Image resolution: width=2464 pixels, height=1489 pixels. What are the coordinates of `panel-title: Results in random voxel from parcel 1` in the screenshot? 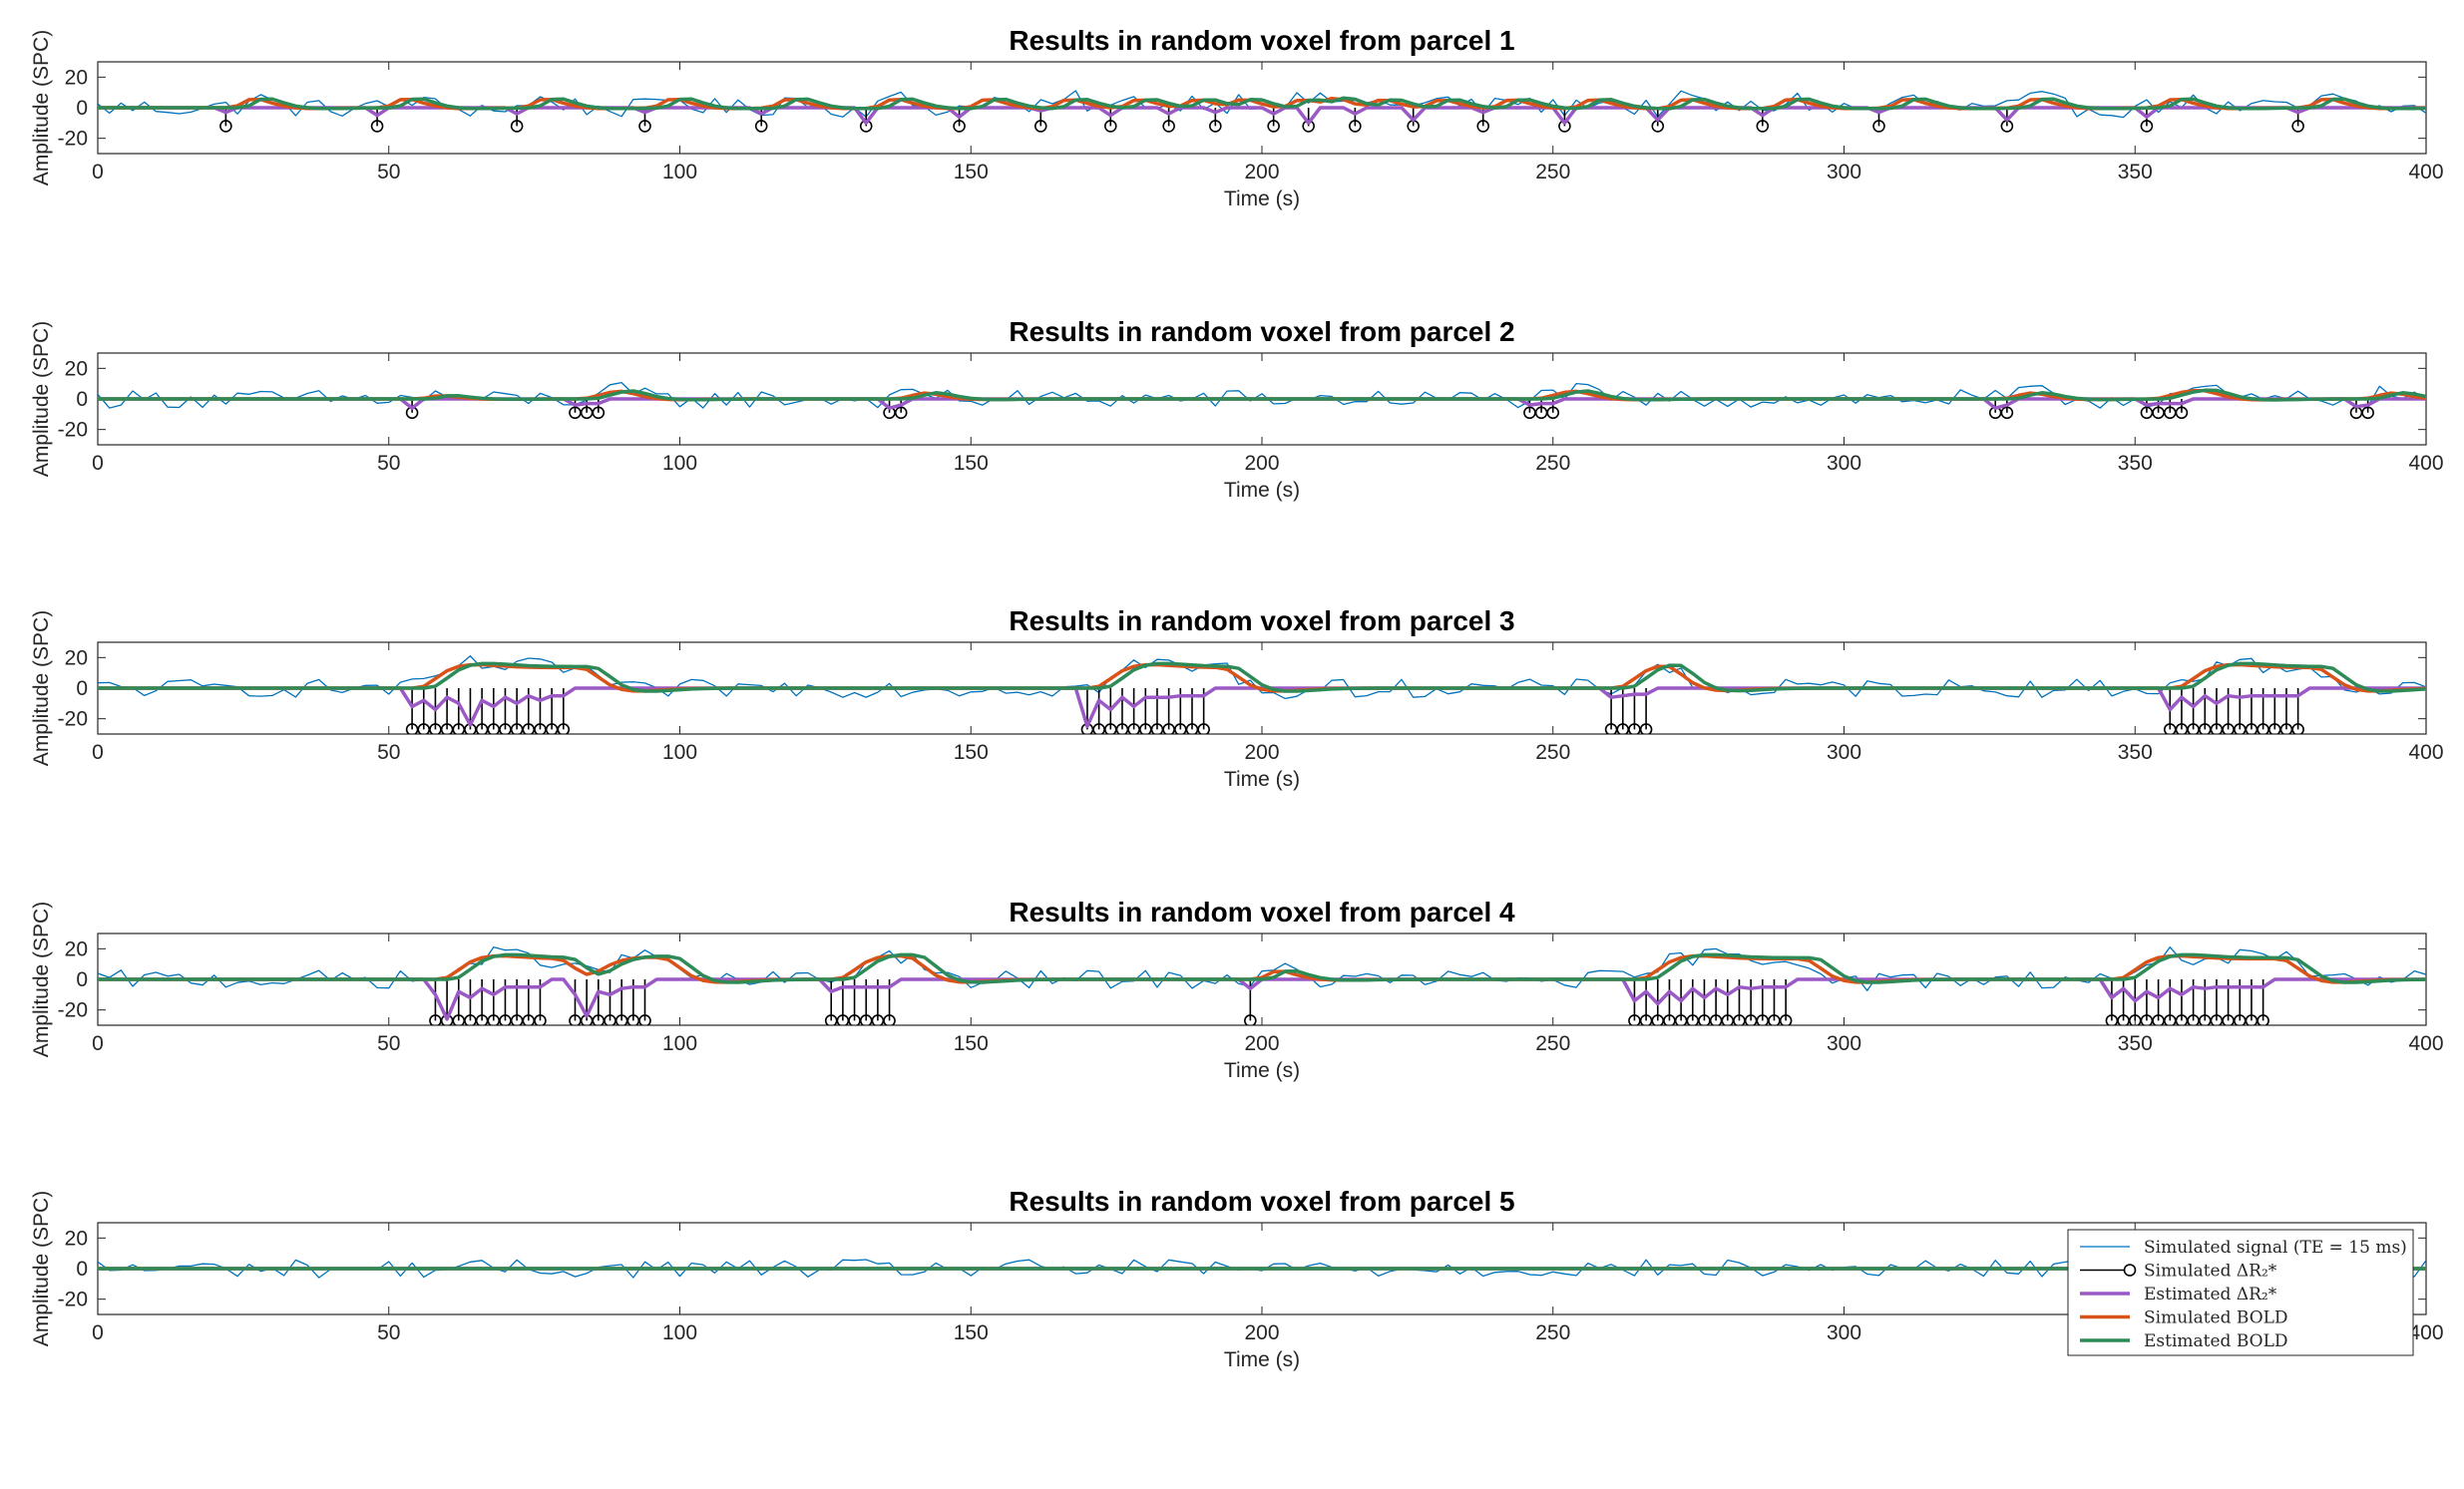 It's located at (1261, 40).